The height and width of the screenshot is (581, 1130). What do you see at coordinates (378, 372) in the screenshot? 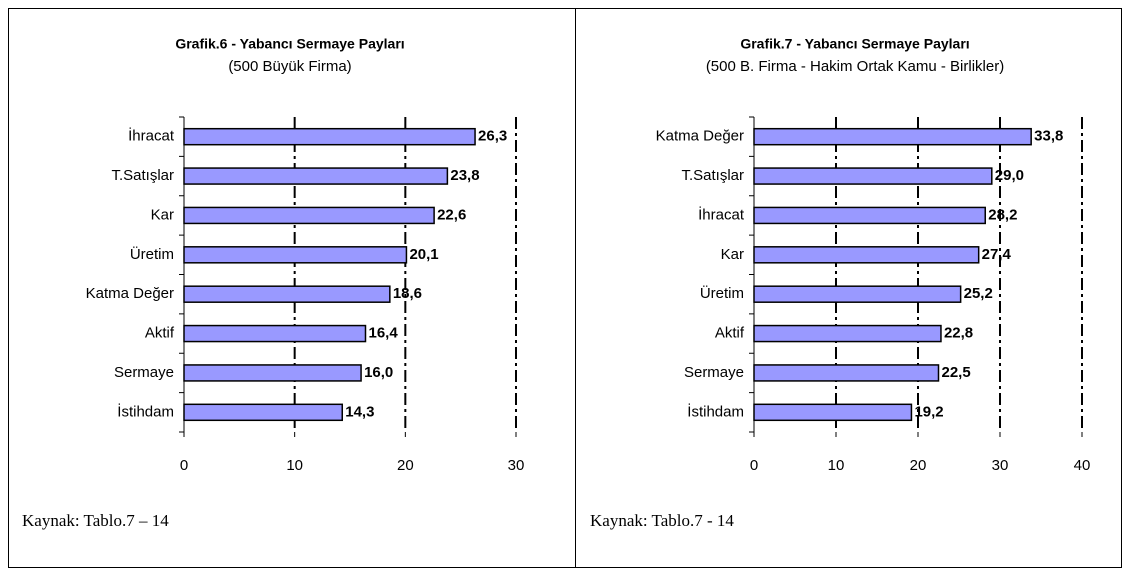
I see `value-label: 16,0` at bounding box center [378, 372].